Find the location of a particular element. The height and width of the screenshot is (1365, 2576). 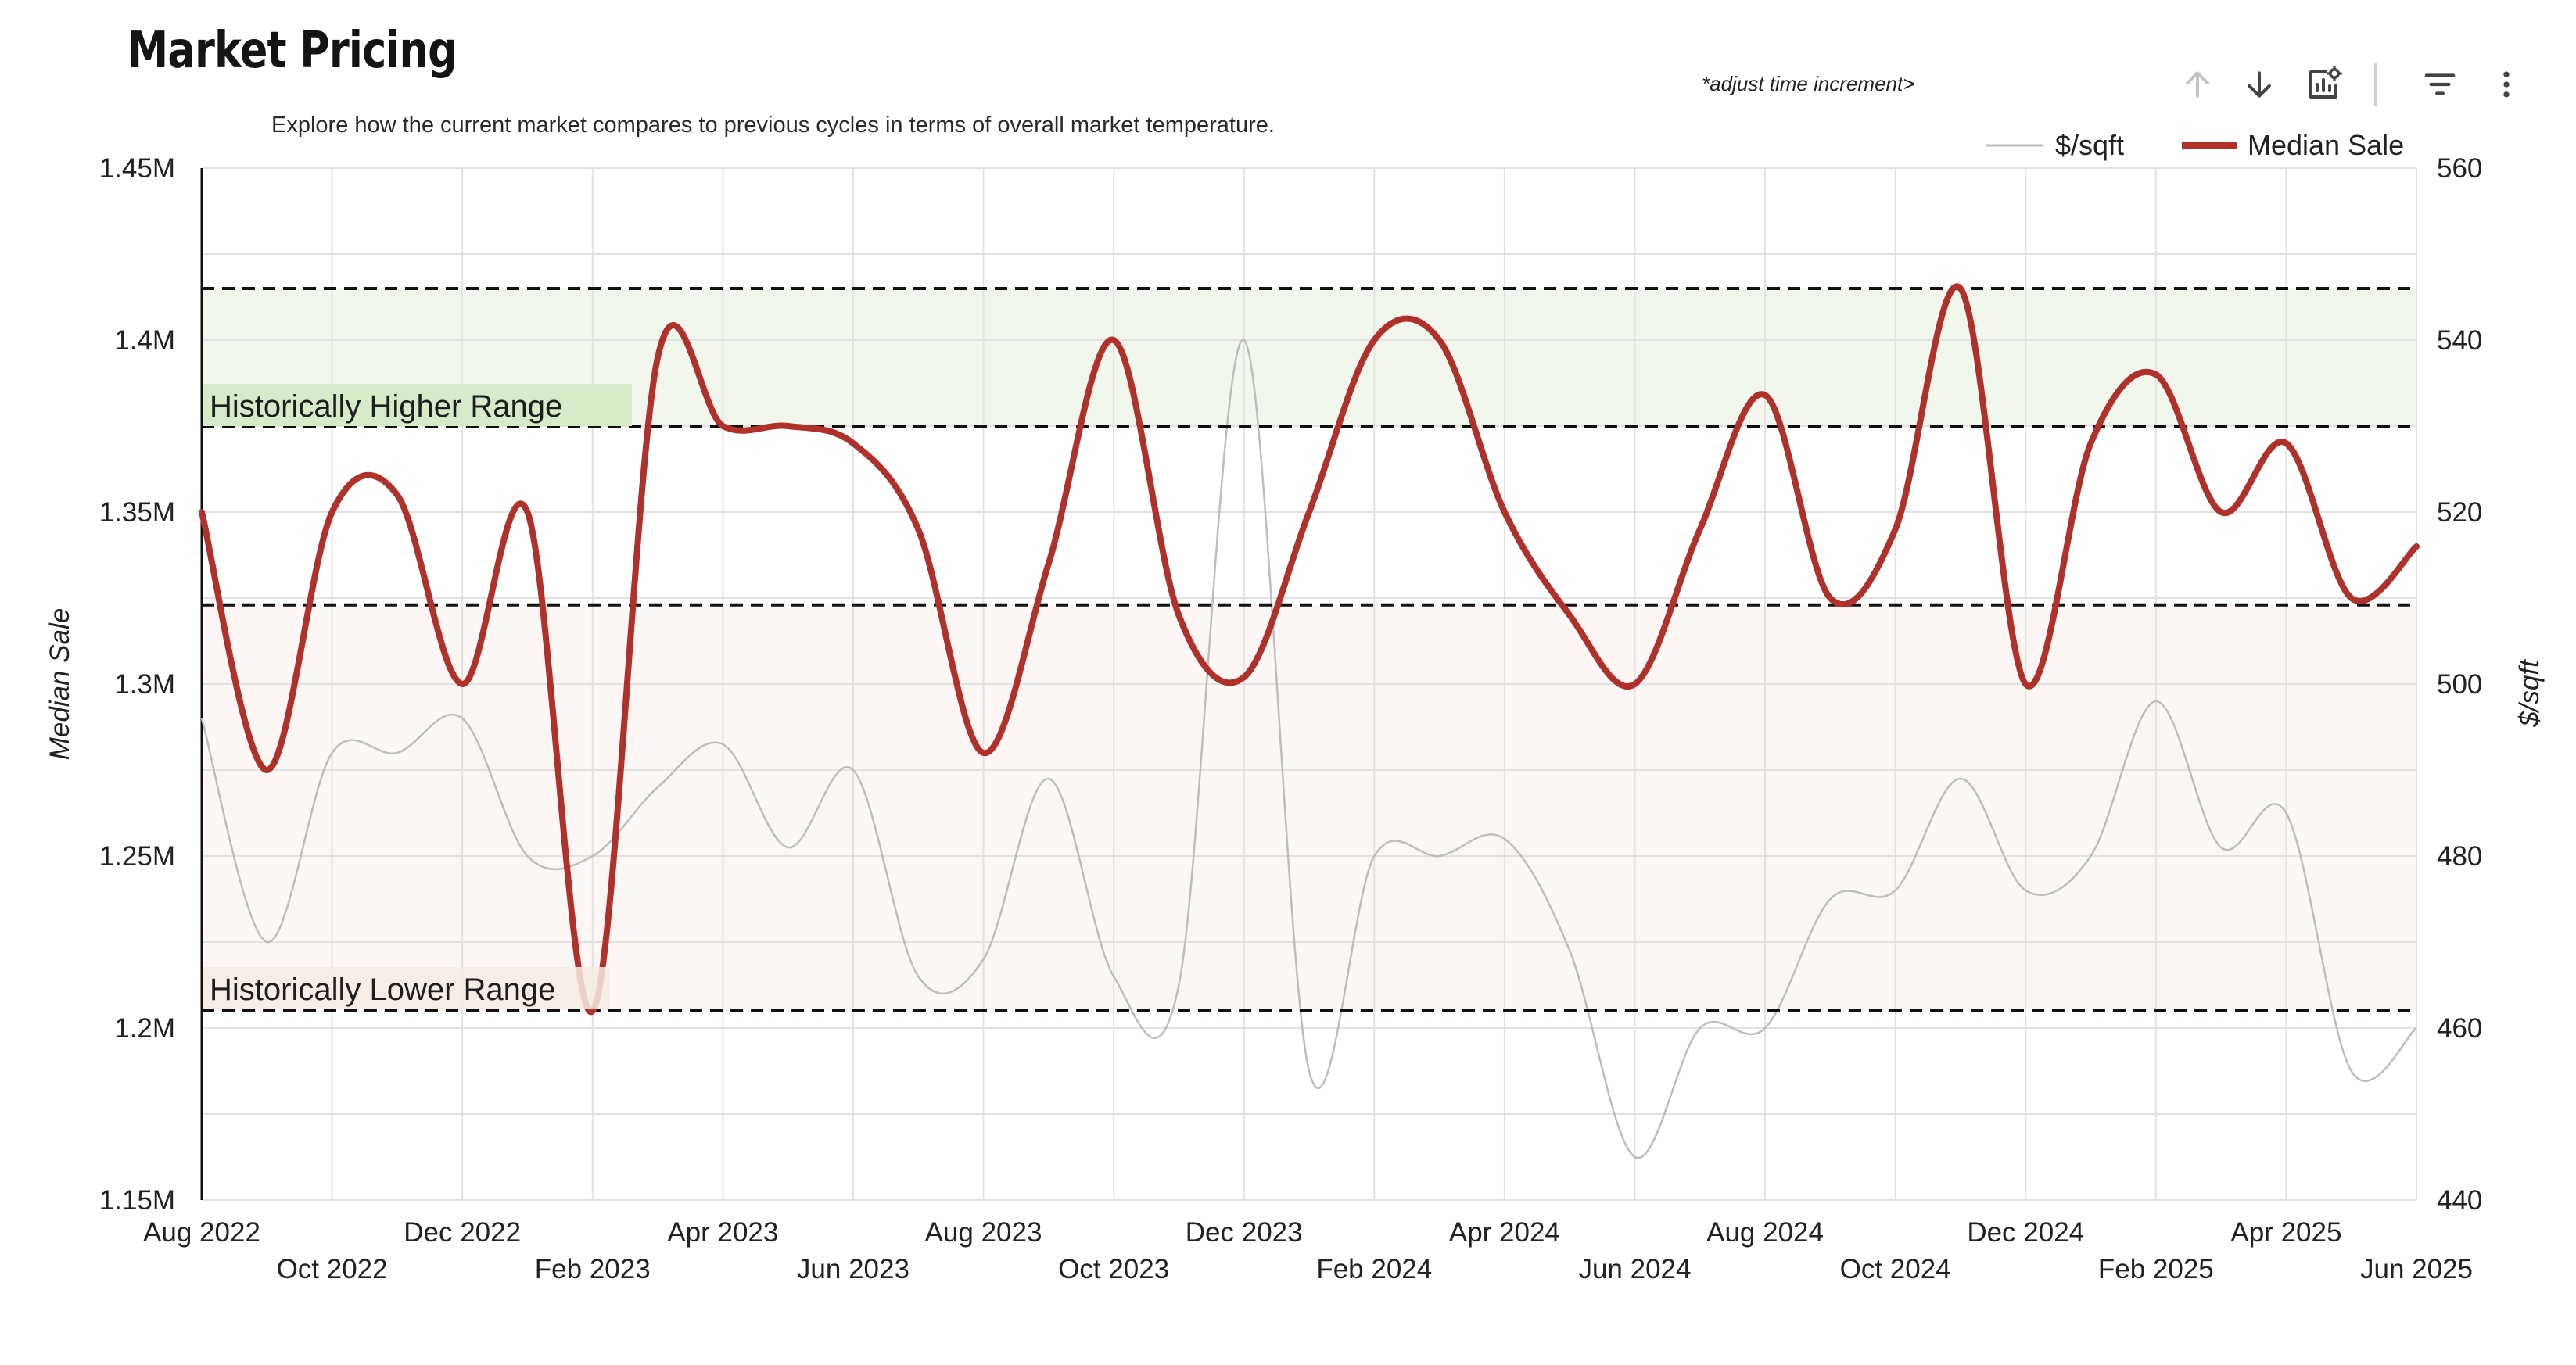

chart-settings-button is located at coordinates (2323, 84).